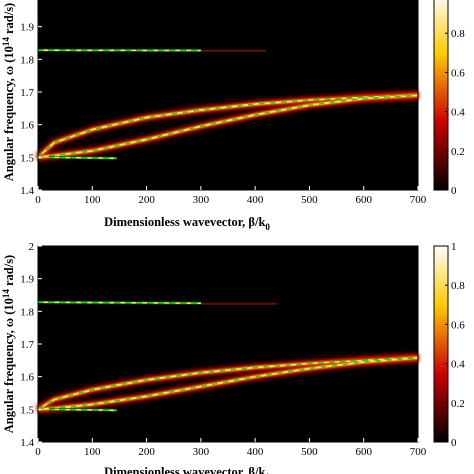 The height and width of the screenshot is (474, 474). What do you see at coordinates (455, 345) in the screenshot?
I see `colorbar-tick-labels: 0 0.2 0.4 0.6 0.8 1` at bounding box center [455, 345].